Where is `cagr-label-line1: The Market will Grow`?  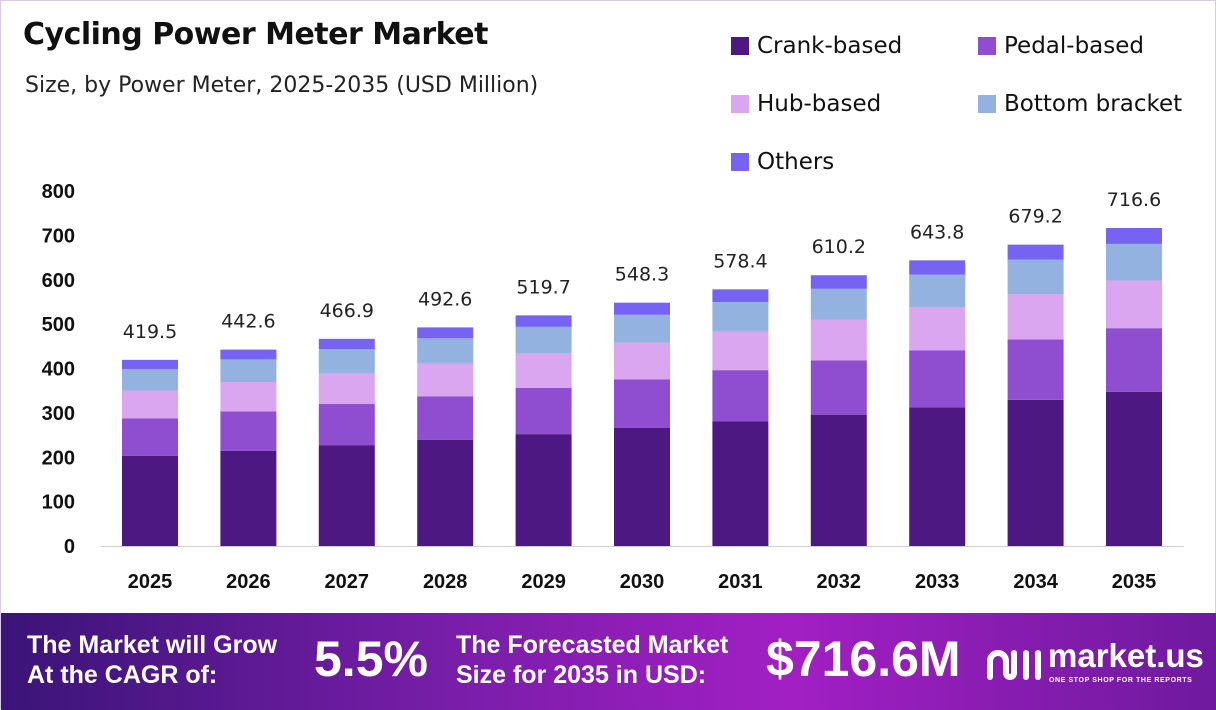 cagr-label-line1: The Market will Grow is located at coordinates (152, 645).